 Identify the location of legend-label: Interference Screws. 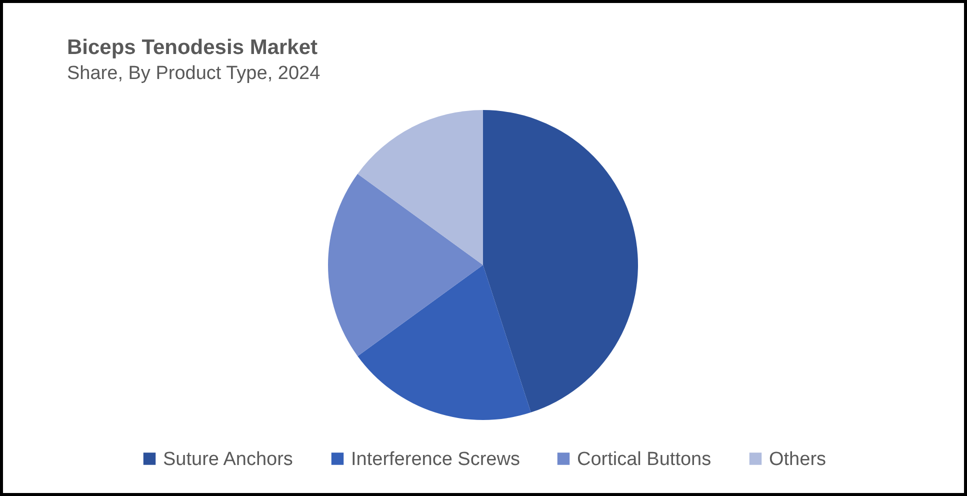
(435, 459).